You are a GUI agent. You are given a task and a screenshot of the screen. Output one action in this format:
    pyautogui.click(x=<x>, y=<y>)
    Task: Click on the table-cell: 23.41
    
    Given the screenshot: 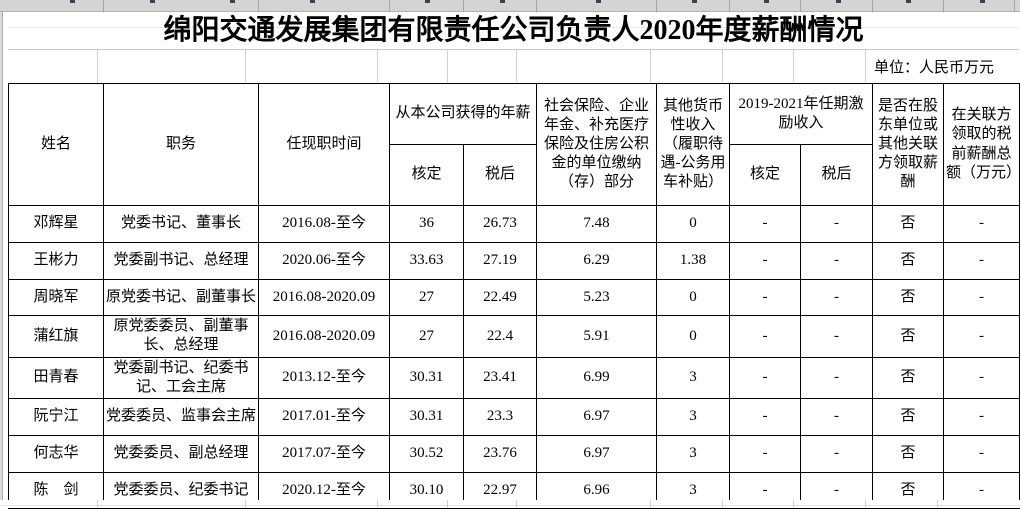 What is the action you would take?
    pyautogui.click(x=500, y=378)
    